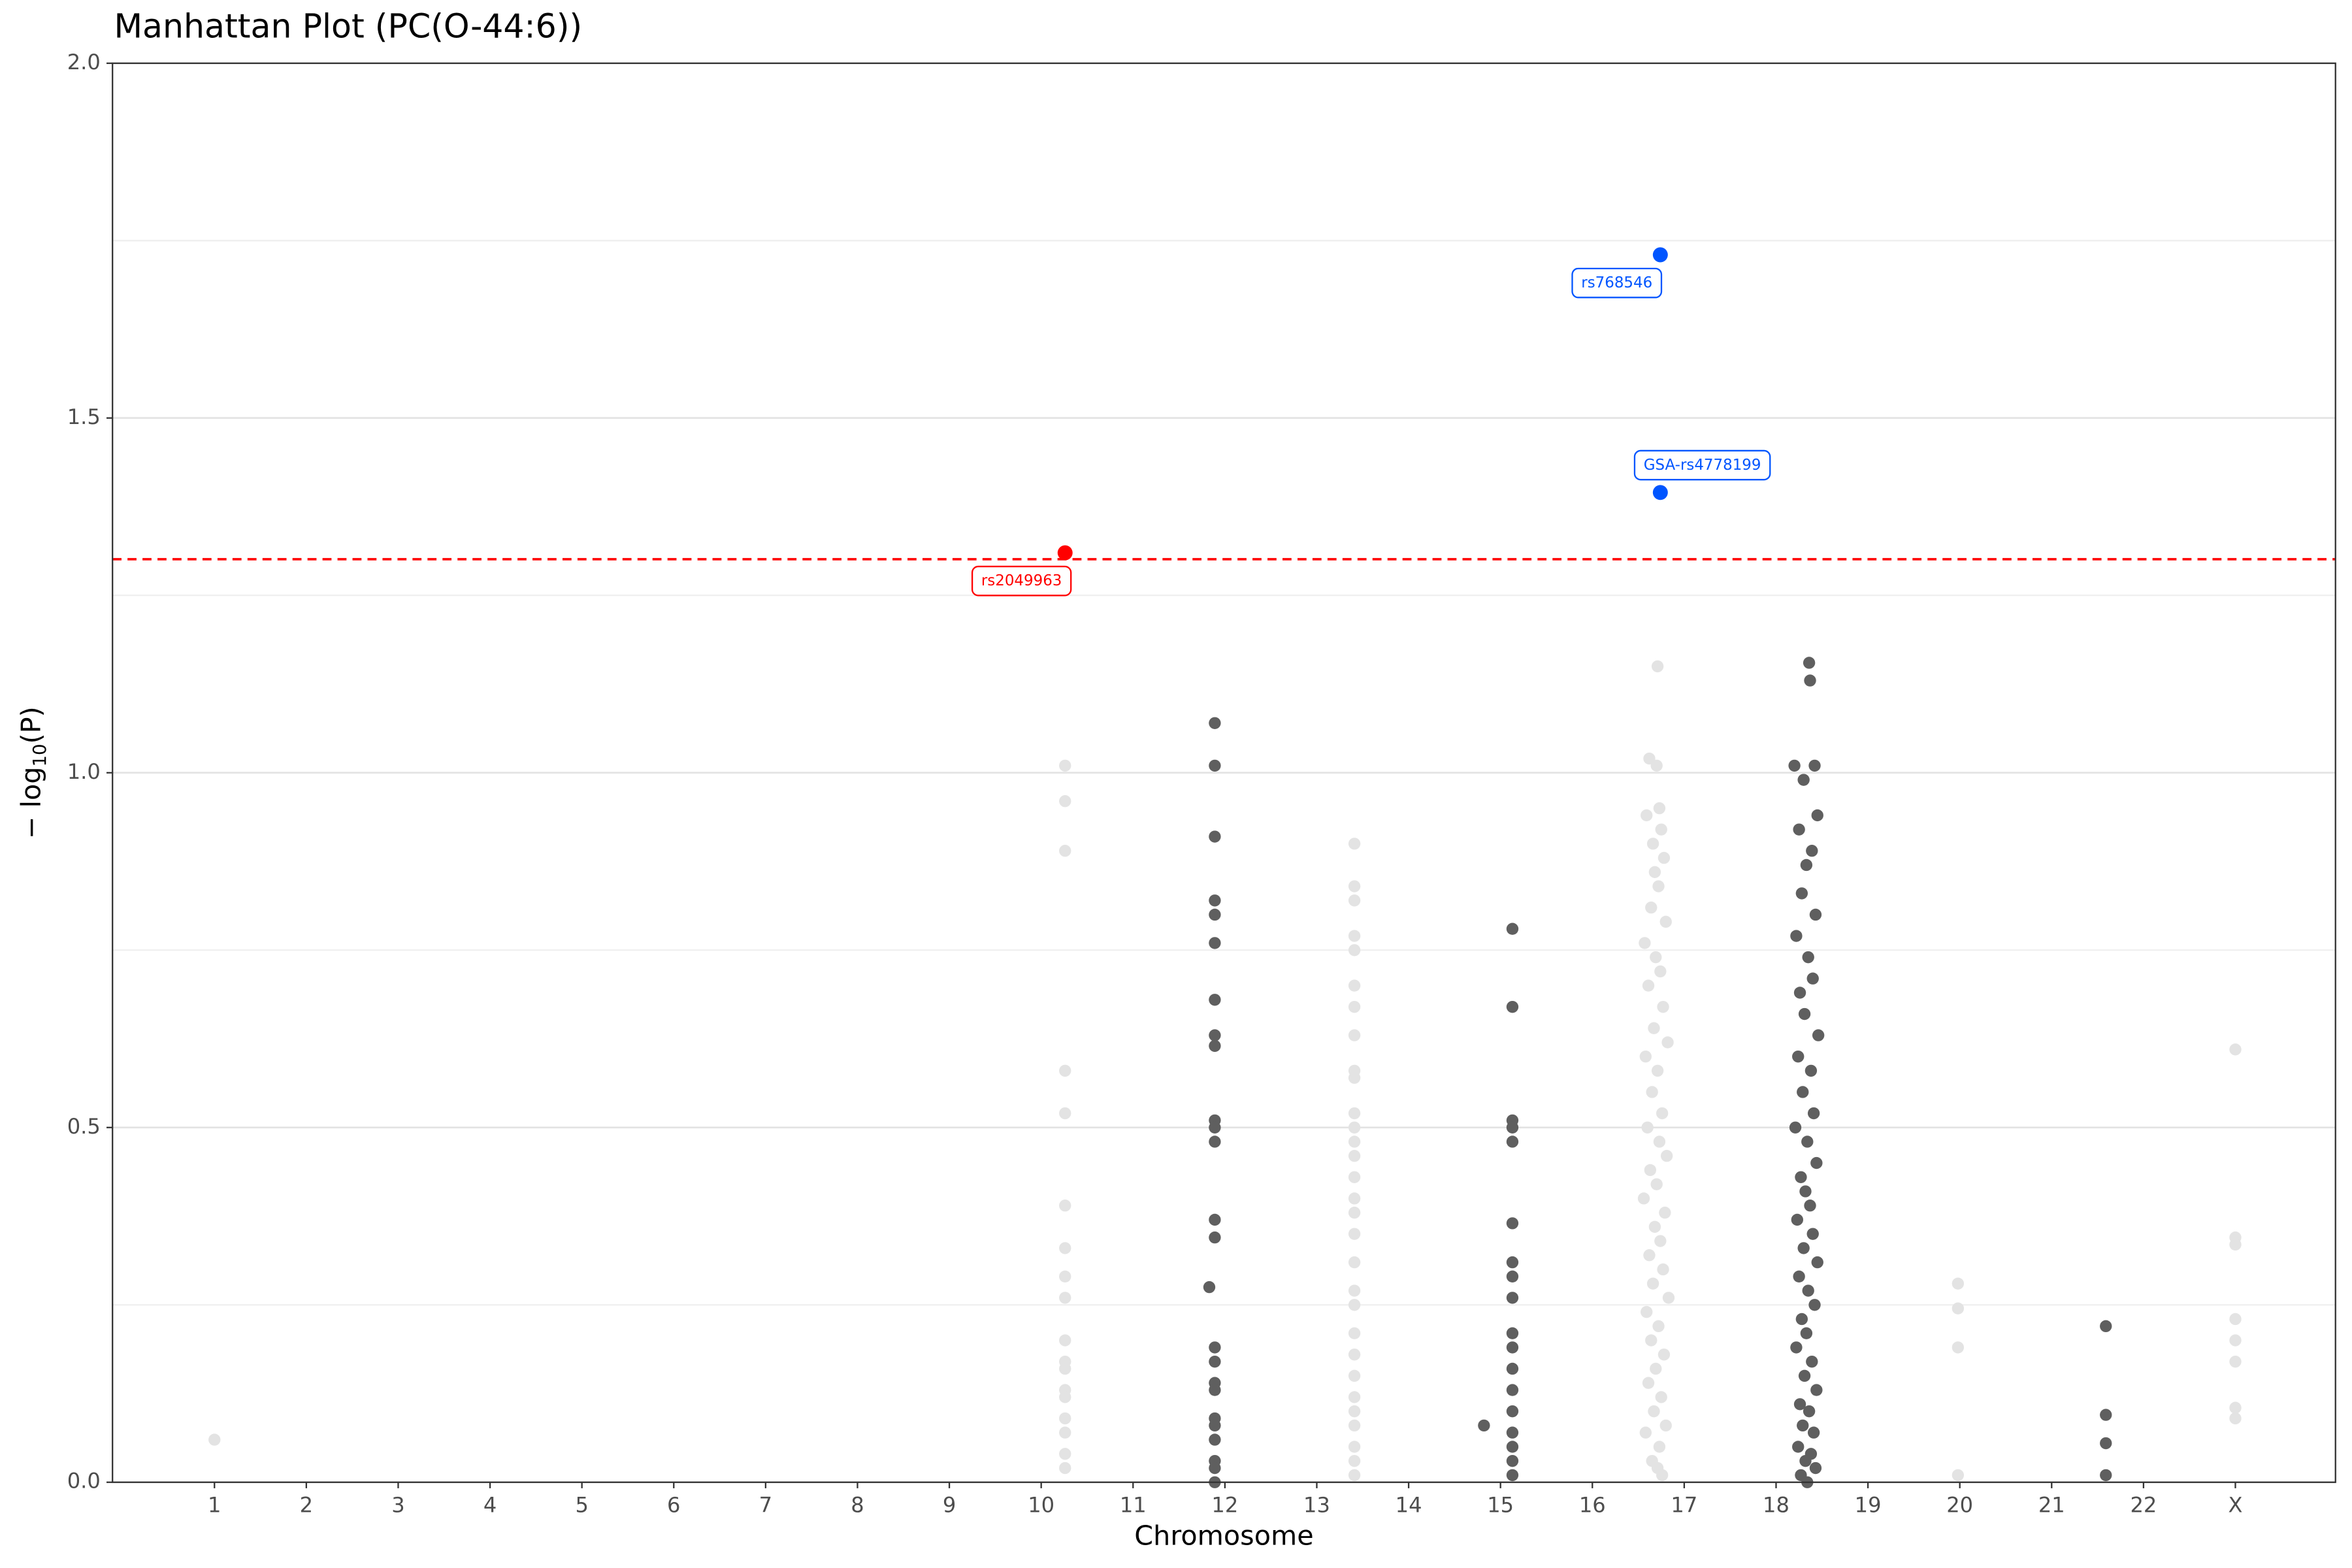 Image resolution: width=2352 pixels, height=1568 pixels. I want to click on x-tick-label: 17, so click(1684, 1504).